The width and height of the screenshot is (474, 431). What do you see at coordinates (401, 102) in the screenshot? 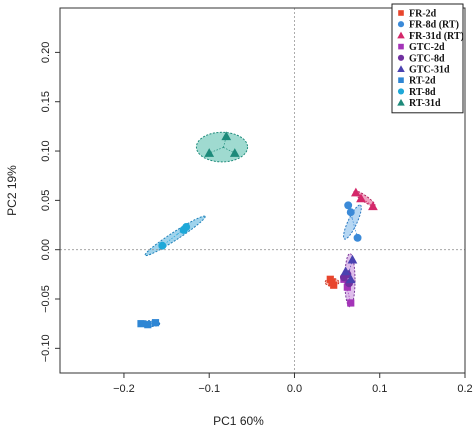
I see `legend-marker-rt-31d` at bounding box center [401, 102].